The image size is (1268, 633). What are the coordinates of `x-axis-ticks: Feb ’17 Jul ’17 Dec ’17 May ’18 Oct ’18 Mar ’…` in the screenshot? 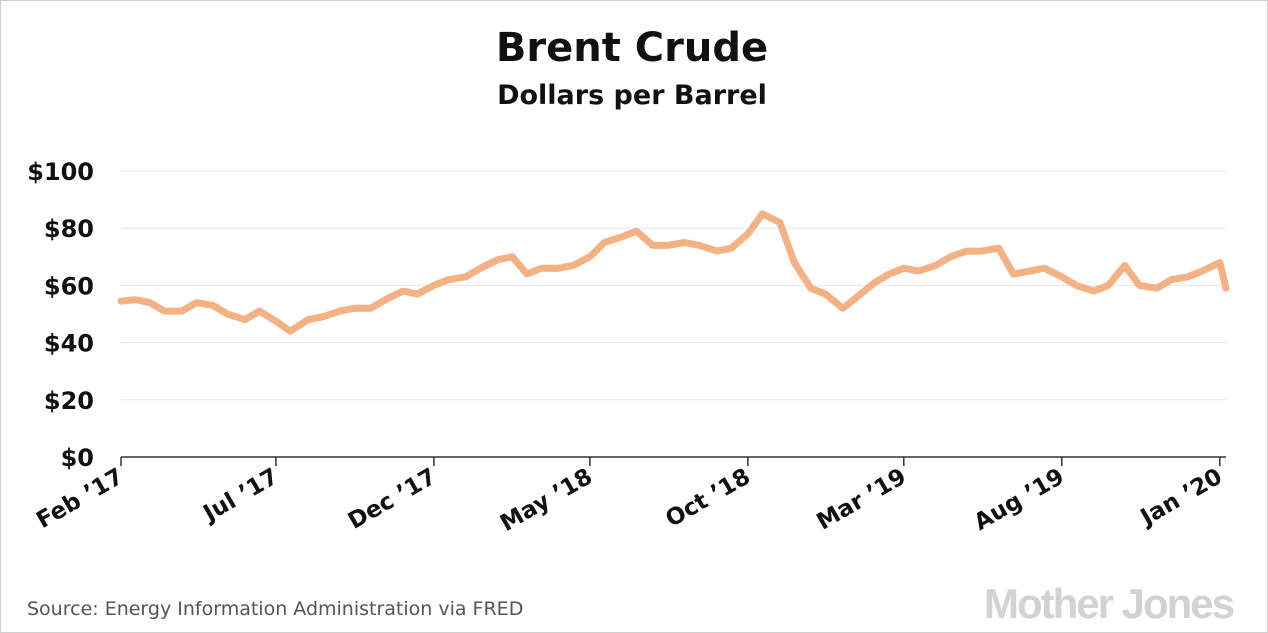 It's located at (629, 497).